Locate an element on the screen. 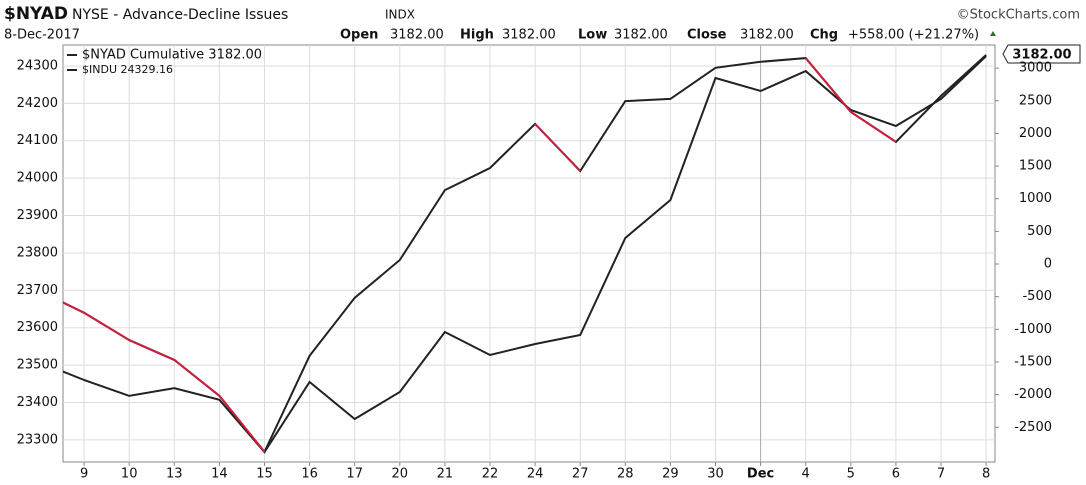 This screenshot has width=1086, height=485. y-tick-label: 23800 is located at coordinates (37, 252).